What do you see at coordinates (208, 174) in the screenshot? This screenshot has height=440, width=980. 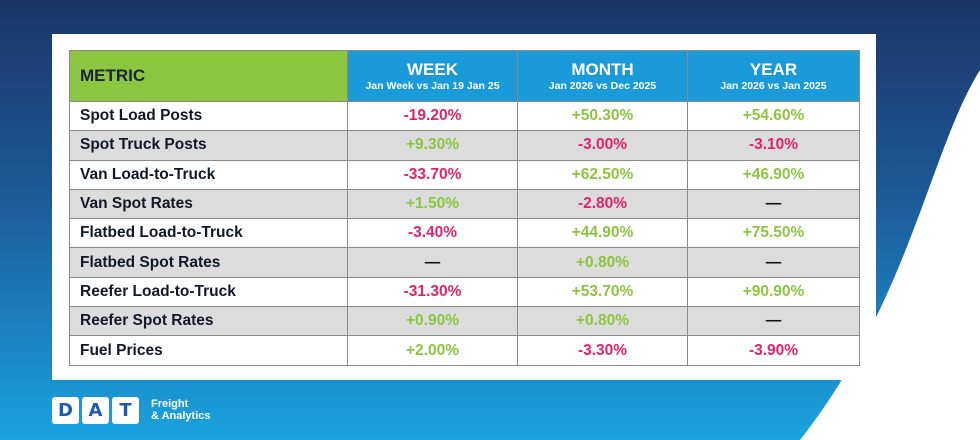 I see `metric-cell: Van Load-to-Truck` at bounding box center [208, 174].